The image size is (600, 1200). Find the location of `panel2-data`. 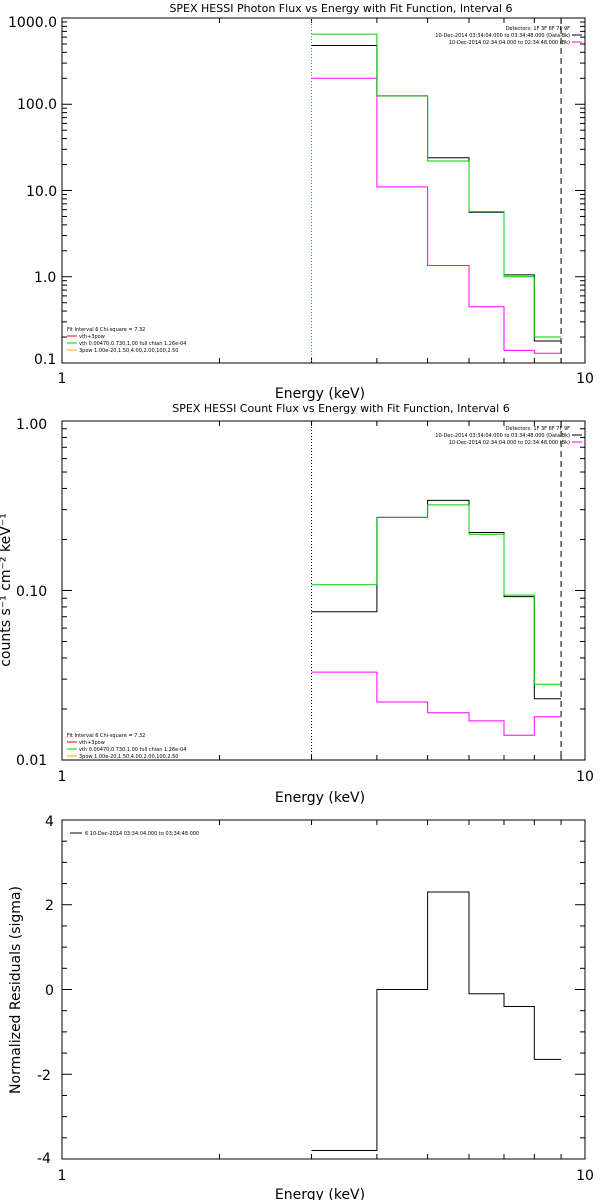

panel2-data is located at coordinates (436, 590).